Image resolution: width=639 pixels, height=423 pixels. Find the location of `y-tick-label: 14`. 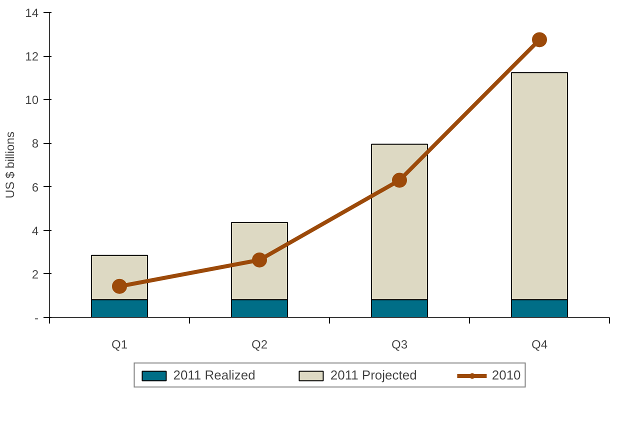

y-tick-label: 14 is located at coordinates (32, 13).